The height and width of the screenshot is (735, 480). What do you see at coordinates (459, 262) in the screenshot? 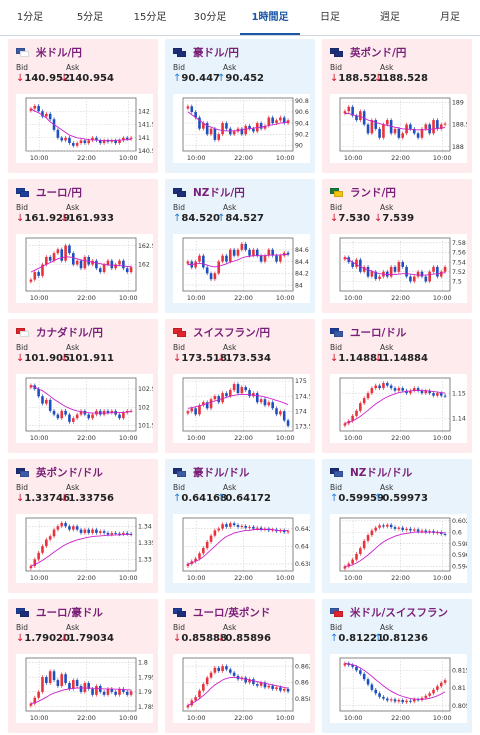
I see `y-tick-label: 7.54` at bounding box center [459, 262].